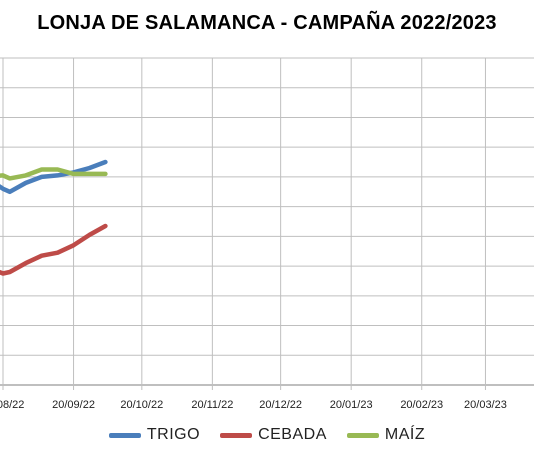  Describe the element at coordinates (173, 434) in the screenshot. I see `legend-label: TRIGO` at that location.